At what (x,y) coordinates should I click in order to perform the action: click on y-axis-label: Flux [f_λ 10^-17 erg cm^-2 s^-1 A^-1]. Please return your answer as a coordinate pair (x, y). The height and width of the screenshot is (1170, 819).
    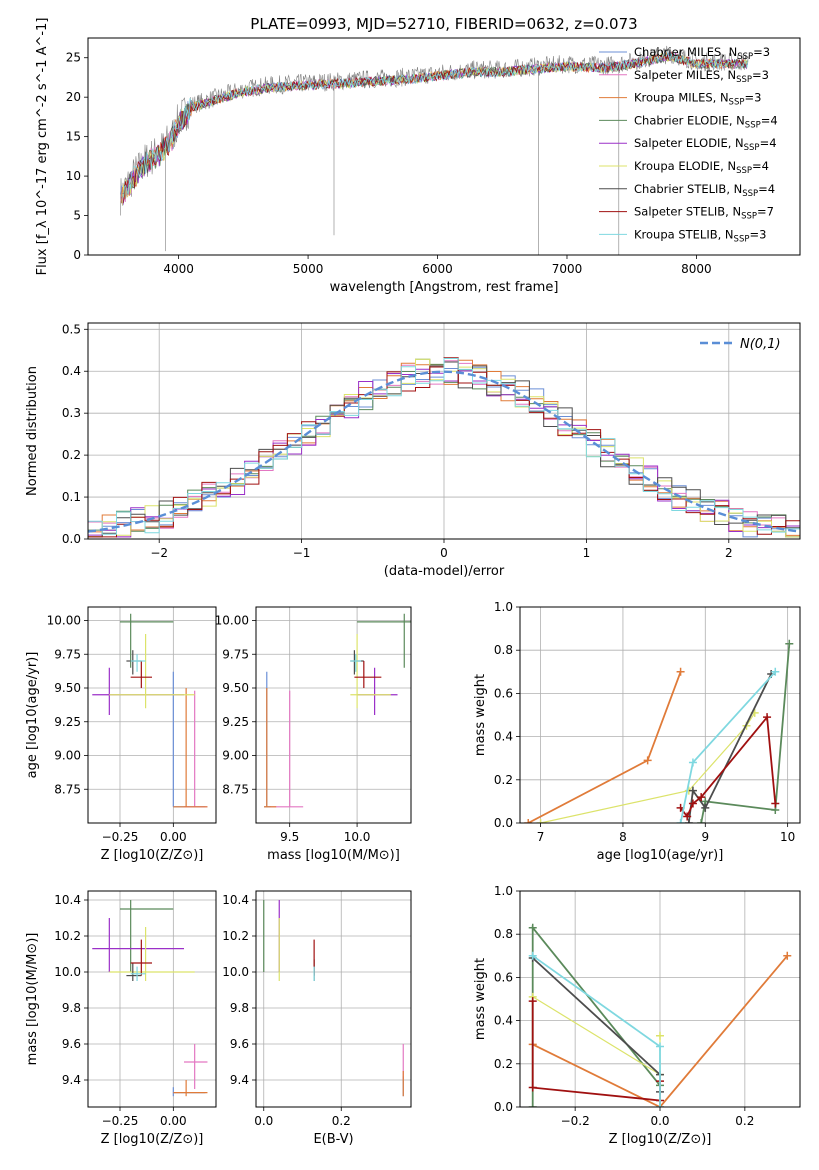
    Looking at the image, I should click on (42, 147).